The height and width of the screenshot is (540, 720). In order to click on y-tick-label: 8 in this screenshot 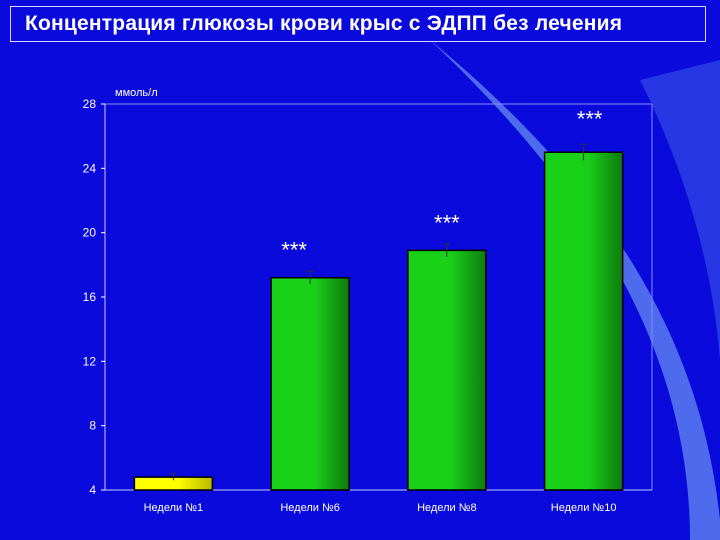, I will do `click(92, 426)`.